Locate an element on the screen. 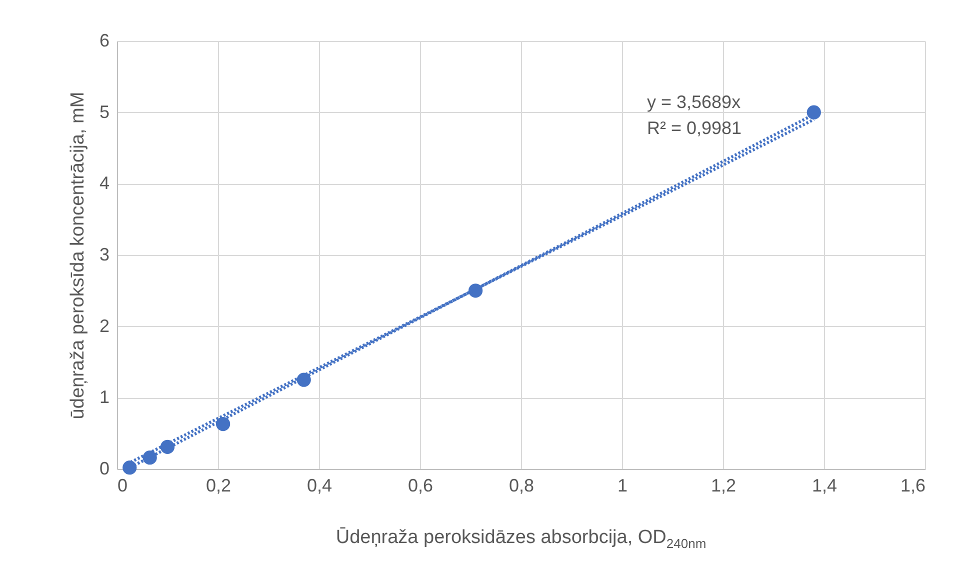 Image resolution: width=955 pixels, height=582 pixels. annotation: y = 3,5689x is located at coordinates (694, 102).